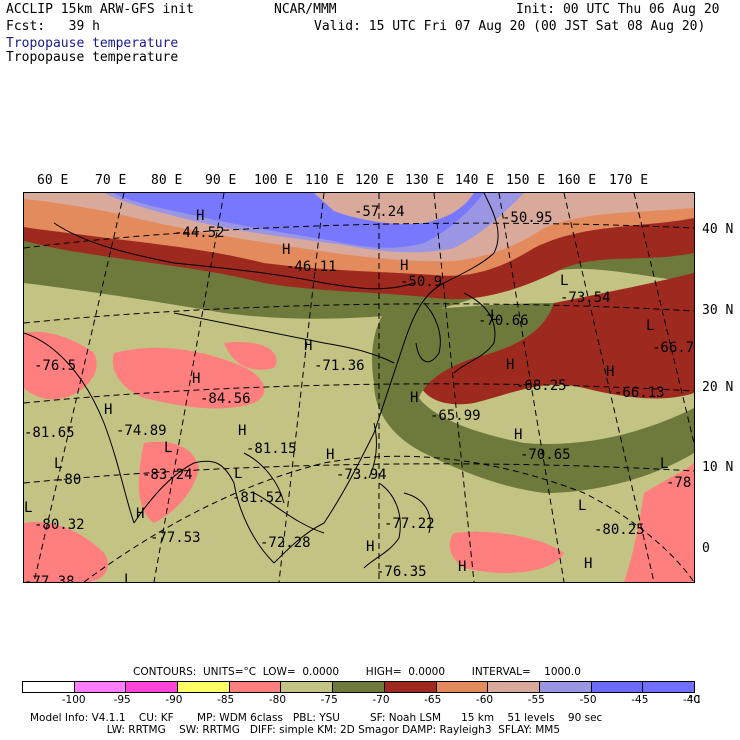 This screenshot has width=740, height=740. What do you see at coordinates (49, 433) in the screenshot?
I see `value-label: -81.65` at bounding box center [49, 433].